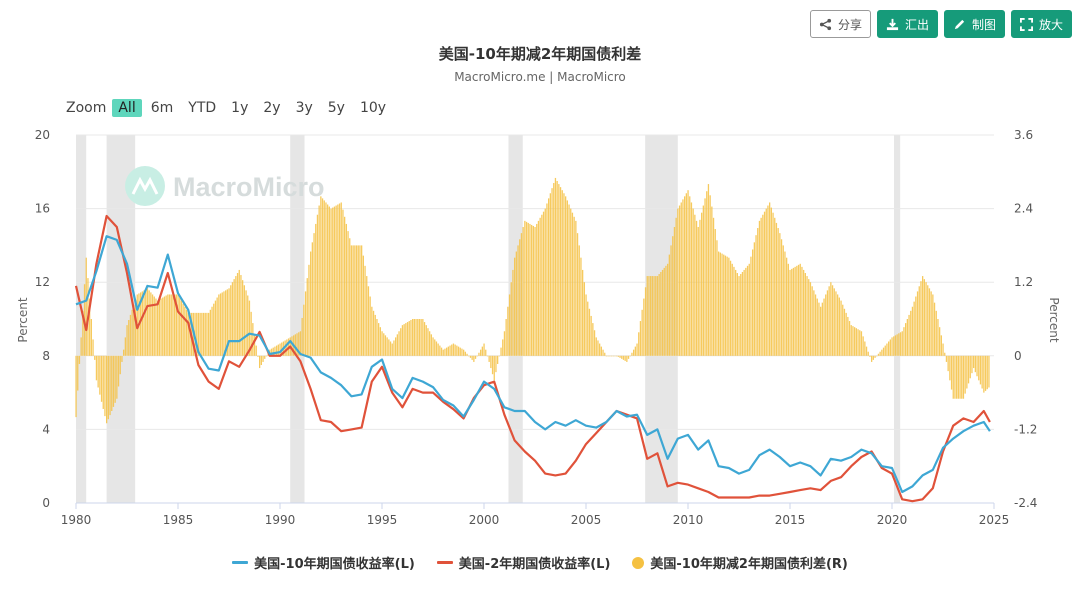 This screenshot has width=1080, height=608. What do you see at coordinates (907, 24) in the screenshot?
I see `export-button: 汇出` at bounding box center [907, 24].